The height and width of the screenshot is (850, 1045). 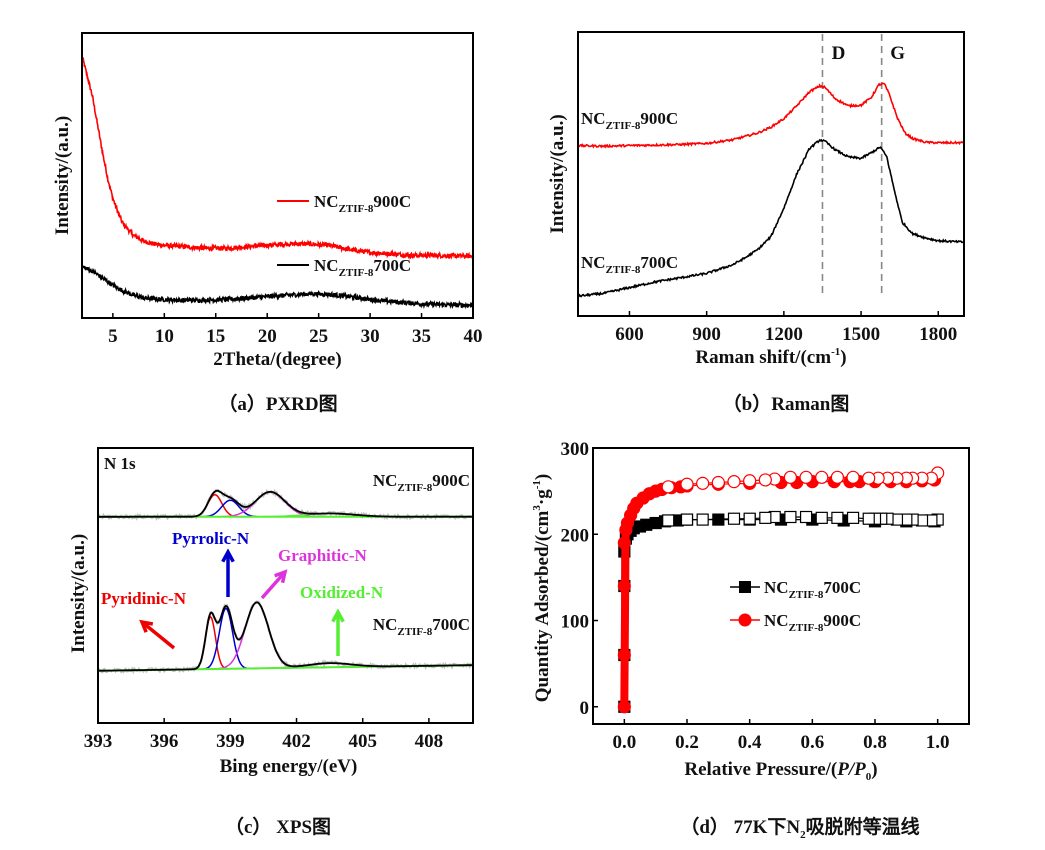 I want to click on series-label-700c: NCZTIF-8700C, so click(x=421, y=626).